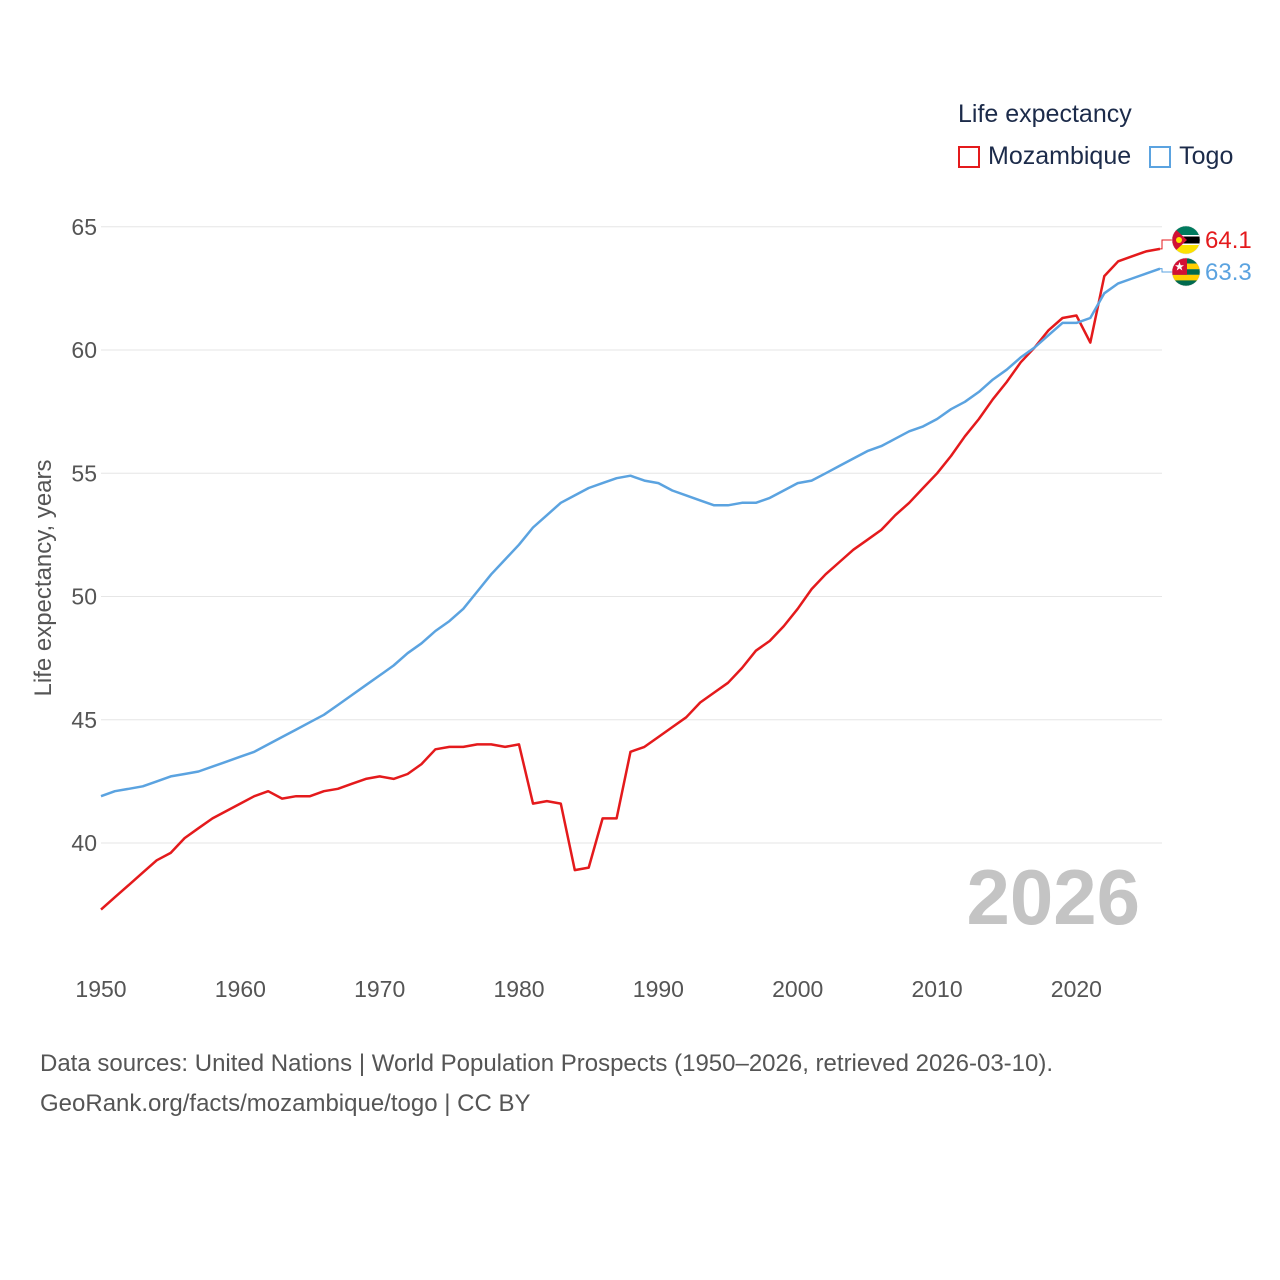 The width and height of the screenshot is (1280, 1280). I want to click on x-tick-label-2000: 2000, so click(797, 989).